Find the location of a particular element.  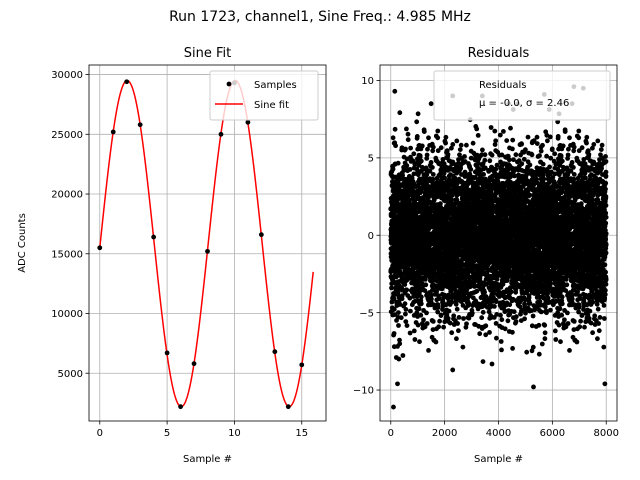

sine-fit-ytick-label: 5000 is located at coordinates (70, 374).